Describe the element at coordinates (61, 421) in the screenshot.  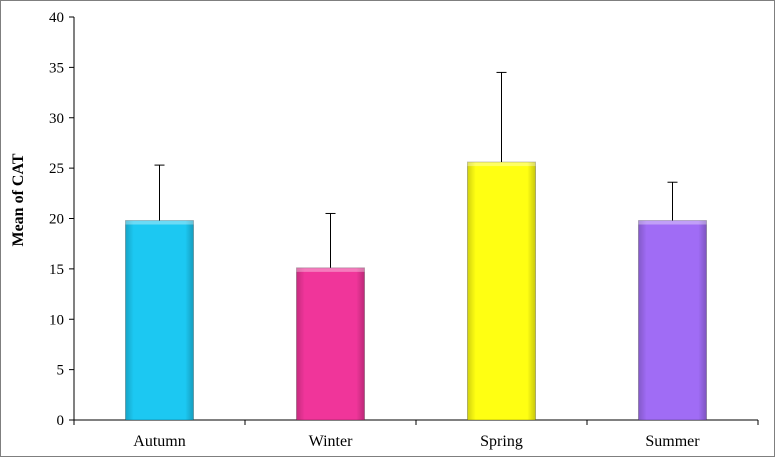
I see `y-tick-label: 0` at that location.